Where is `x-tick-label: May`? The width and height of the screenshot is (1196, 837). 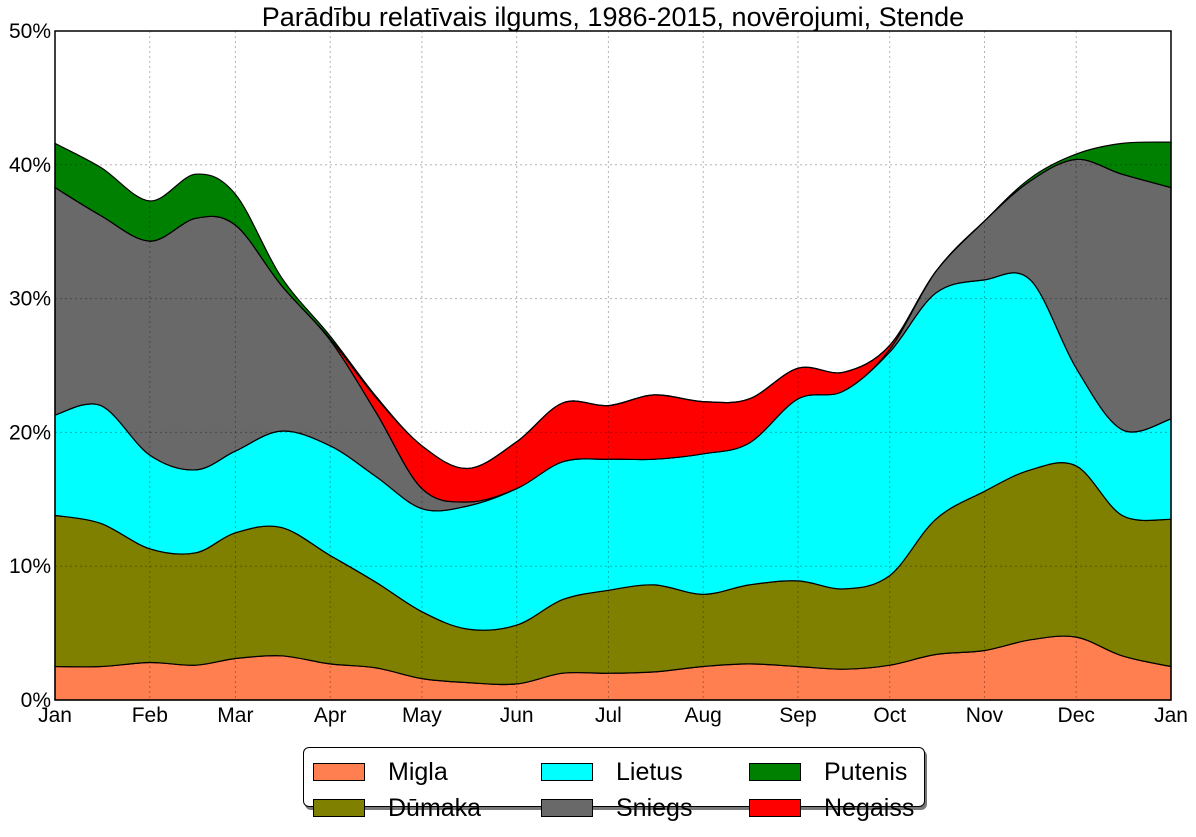 x-tick-label: May is located at coordinates (422, 715).